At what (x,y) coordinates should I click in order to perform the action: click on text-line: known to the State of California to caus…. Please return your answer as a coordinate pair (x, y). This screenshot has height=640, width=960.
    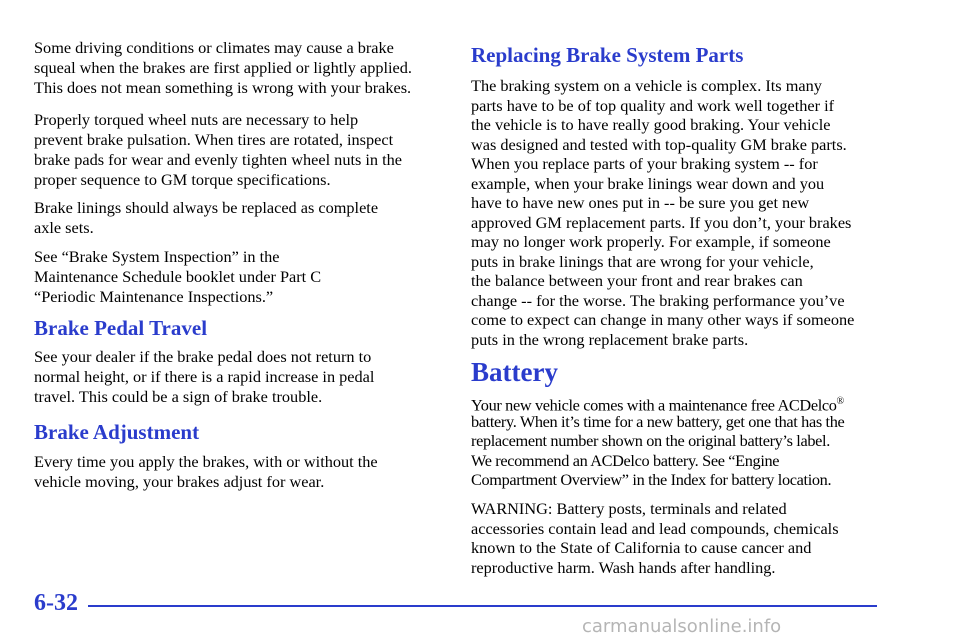
    Looking at the image, I should click on (641, 547).